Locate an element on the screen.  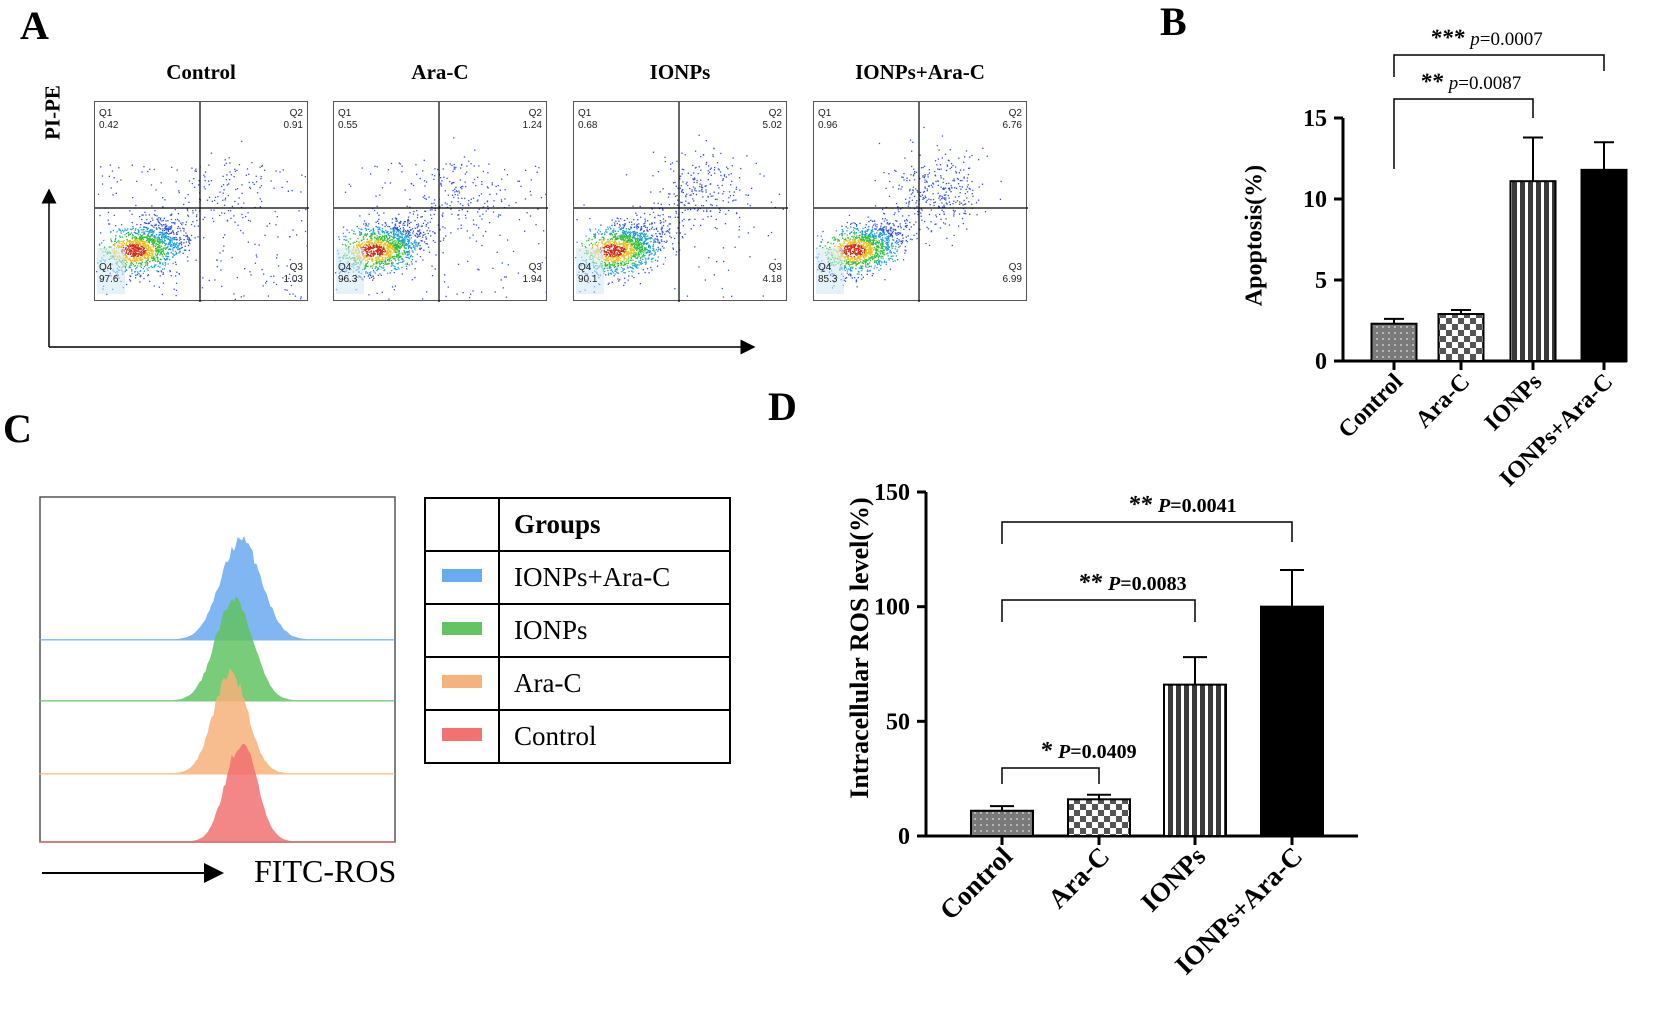
quadrant-q4-value: 96.3 is located at coordinates (348, 279).